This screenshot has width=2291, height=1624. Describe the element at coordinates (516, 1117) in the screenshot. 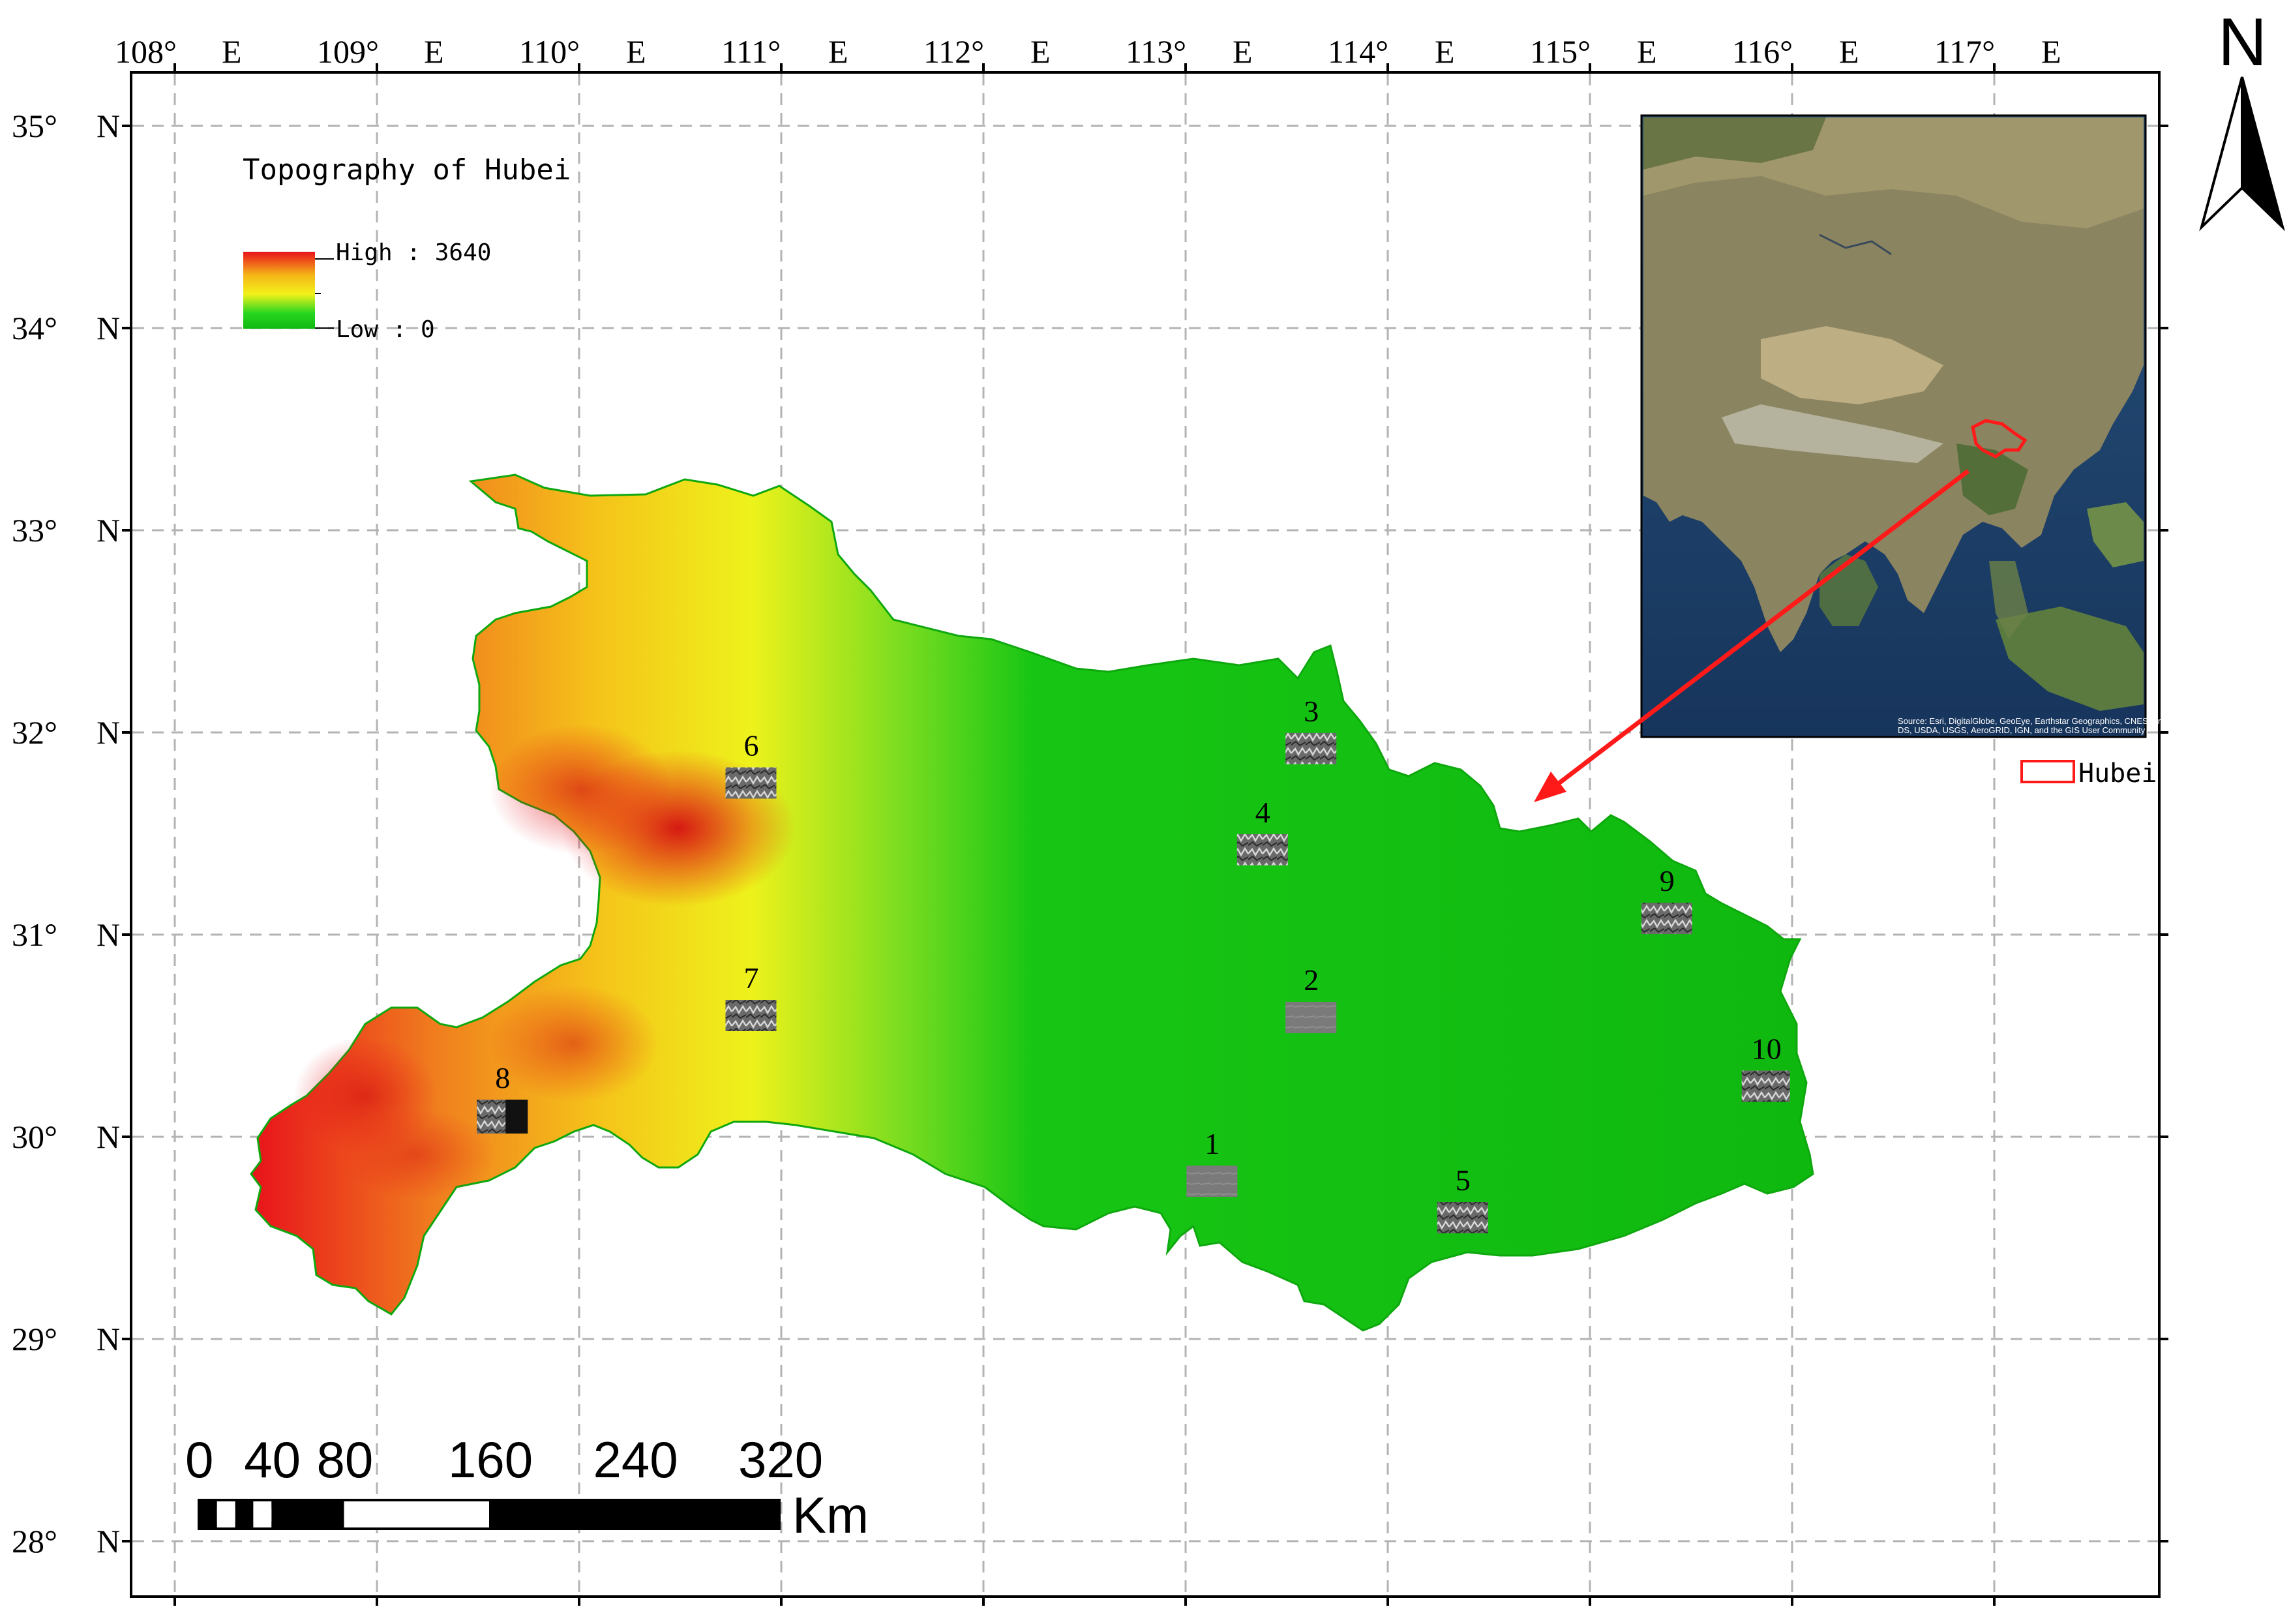

I see `site-tile-shadow` at that location.